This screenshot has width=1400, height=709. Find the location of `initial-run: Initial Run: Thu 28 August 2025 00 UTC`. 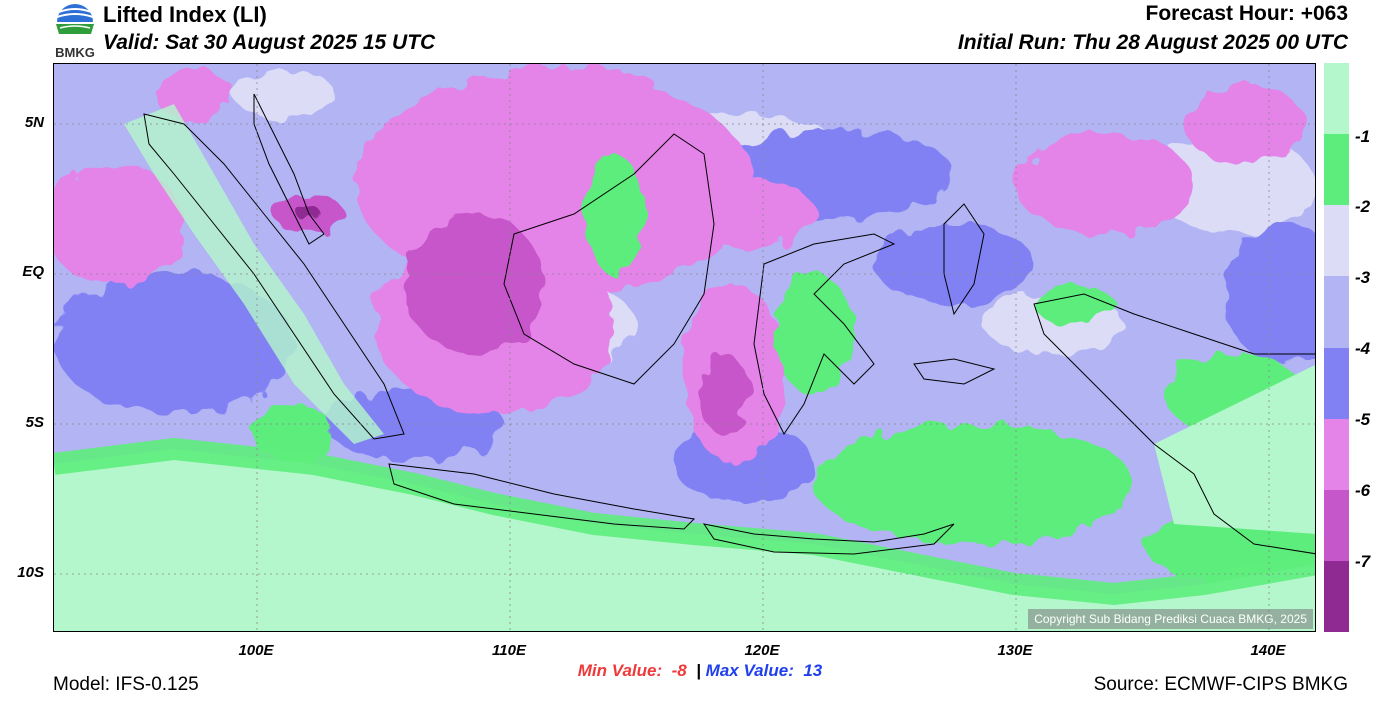

initial-run: Initial Run: Thu 28 August 2025 00 UTC is located at coordinates (1152, 42).